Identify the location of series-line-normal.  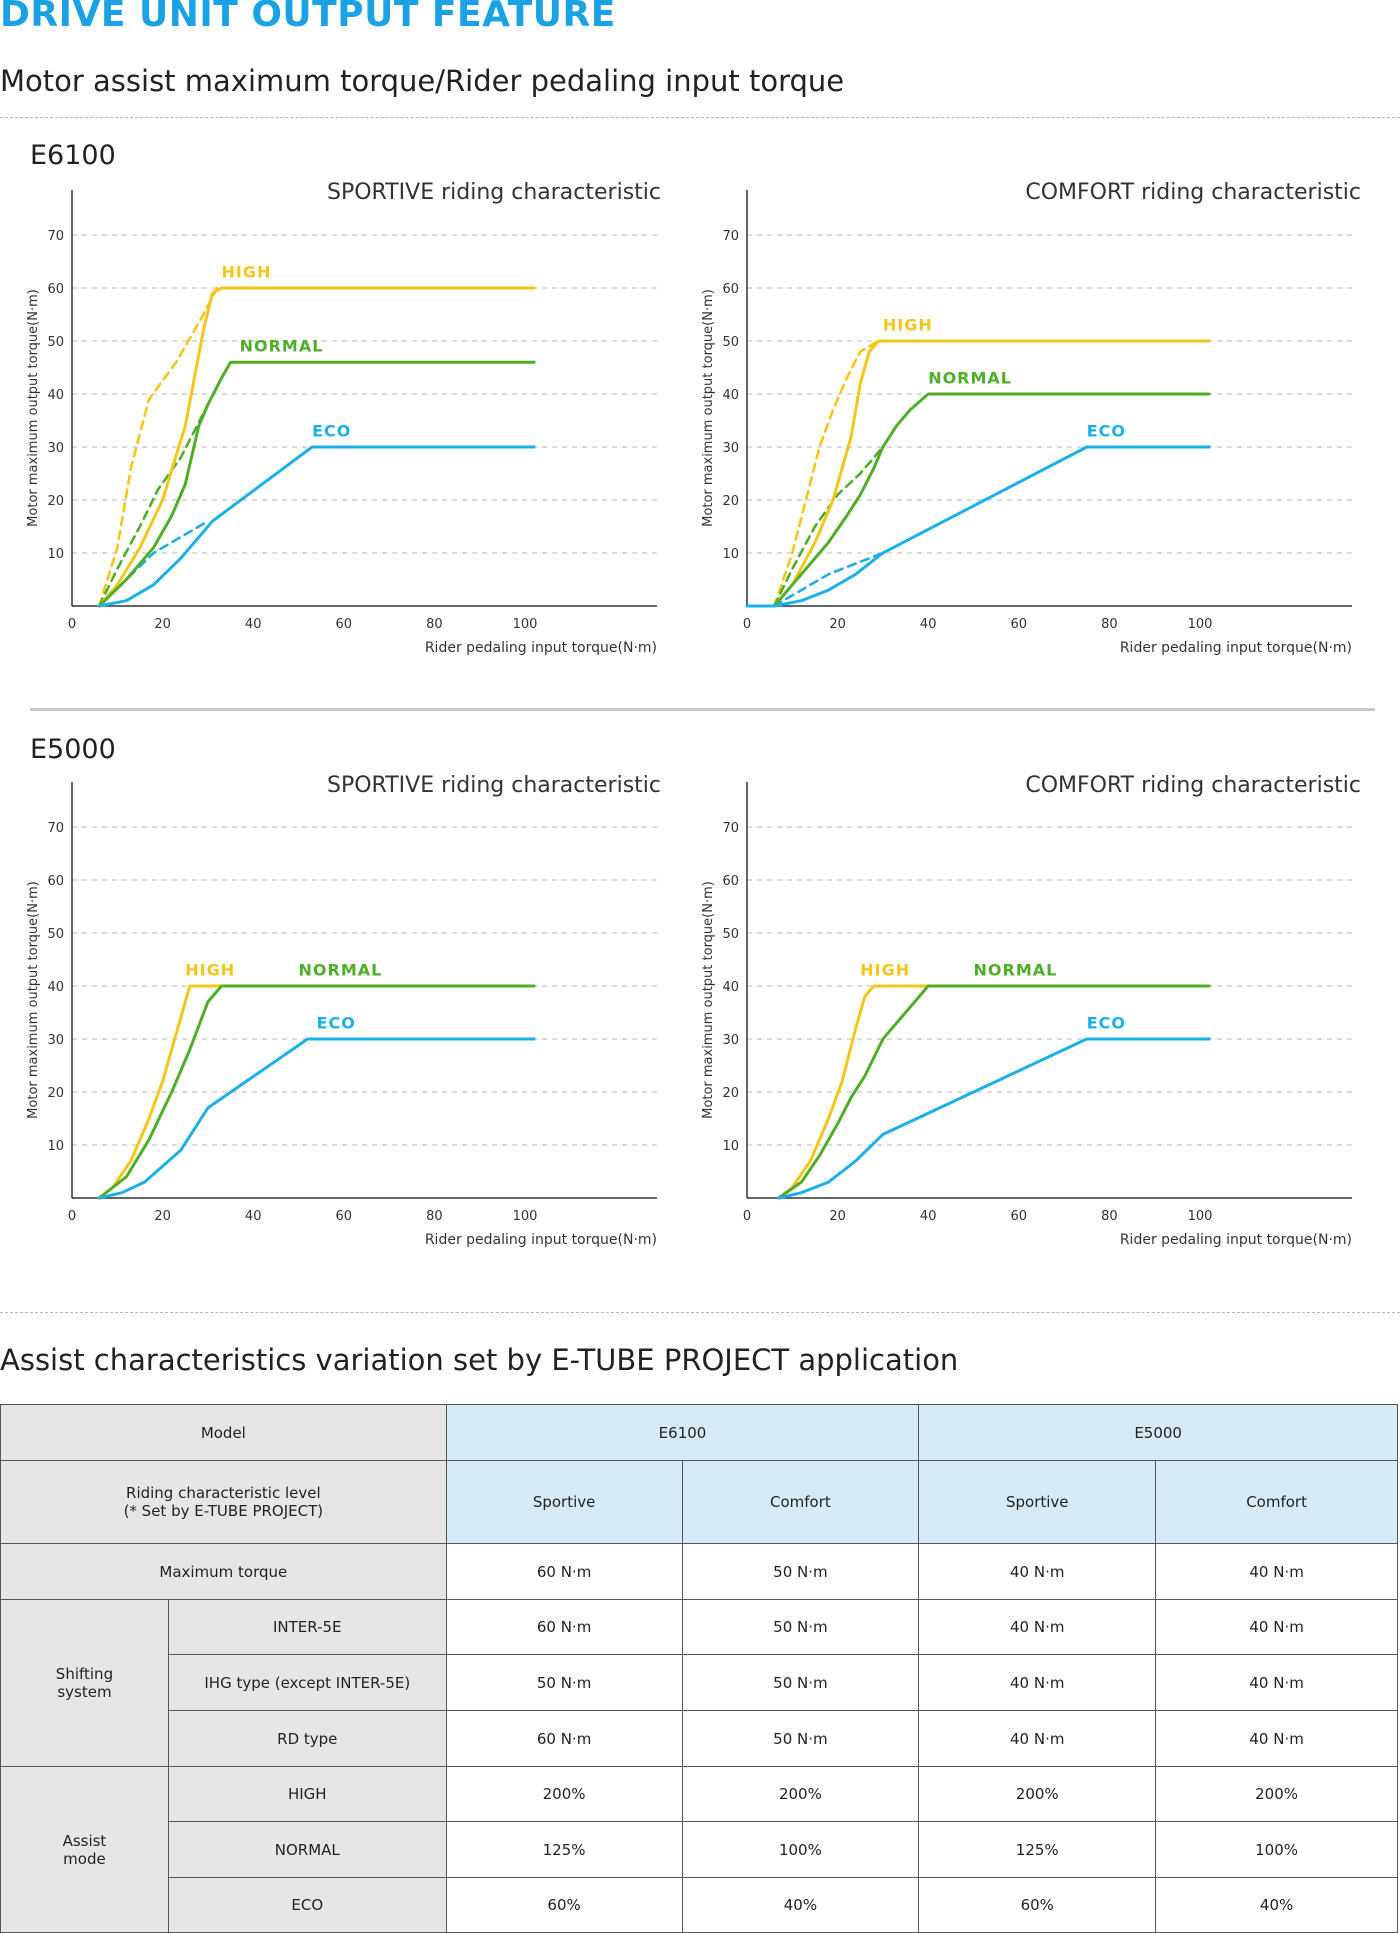
(316, 1092).